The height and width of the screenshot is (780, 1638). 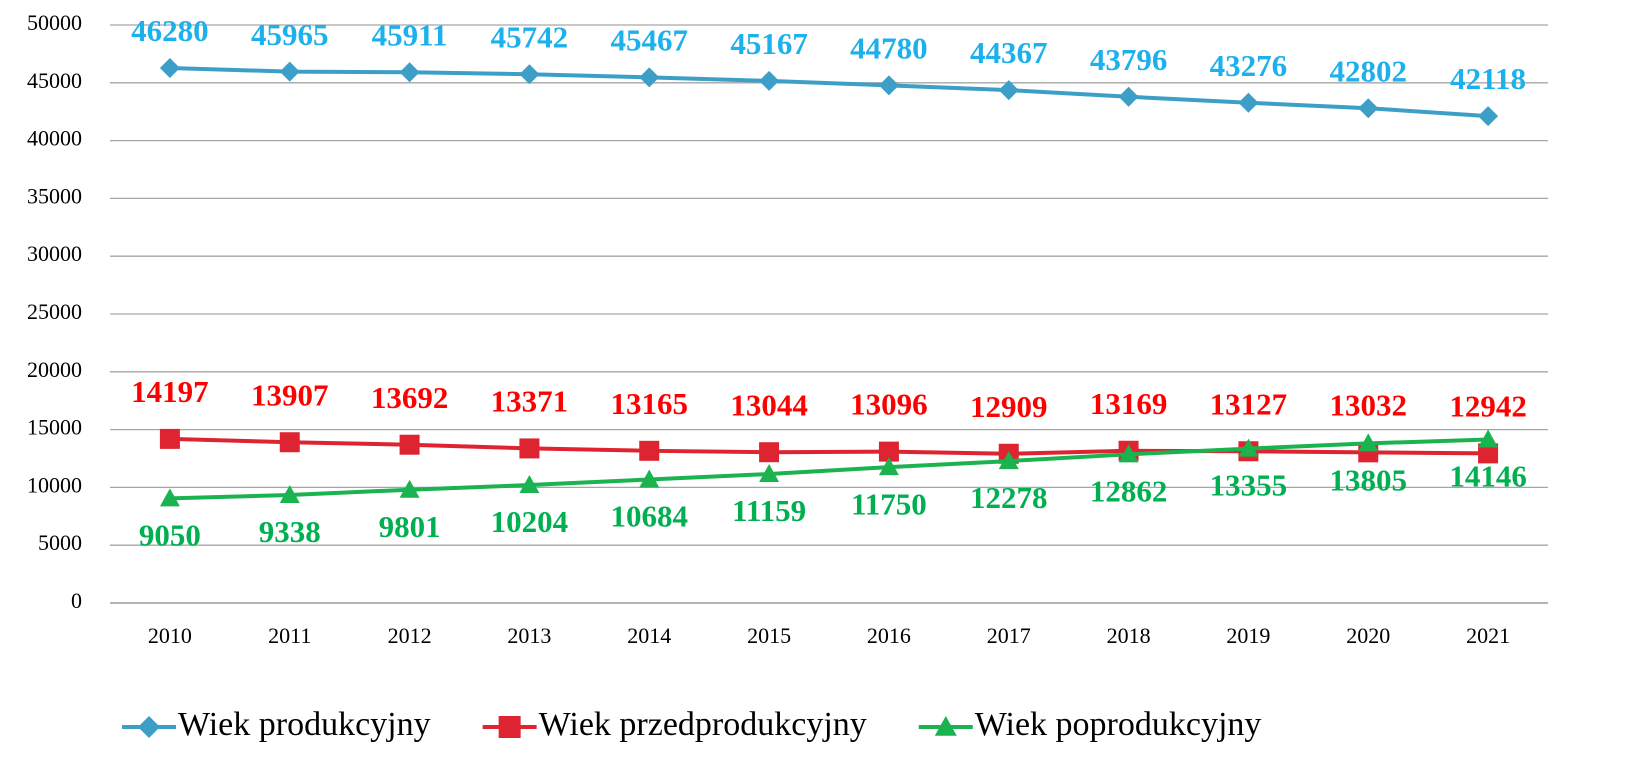 I want to click on x-tick-label: 2010, so click(x=170, y=635).